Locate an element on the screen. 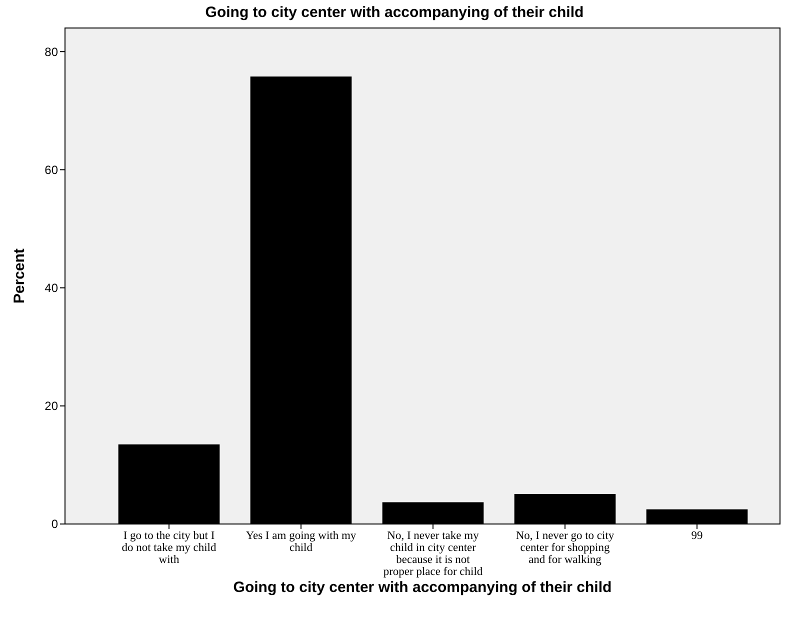 The image size is (789, 624). chart-title: Going to city center with accompanying of their child is located at coordinates (394, 12).